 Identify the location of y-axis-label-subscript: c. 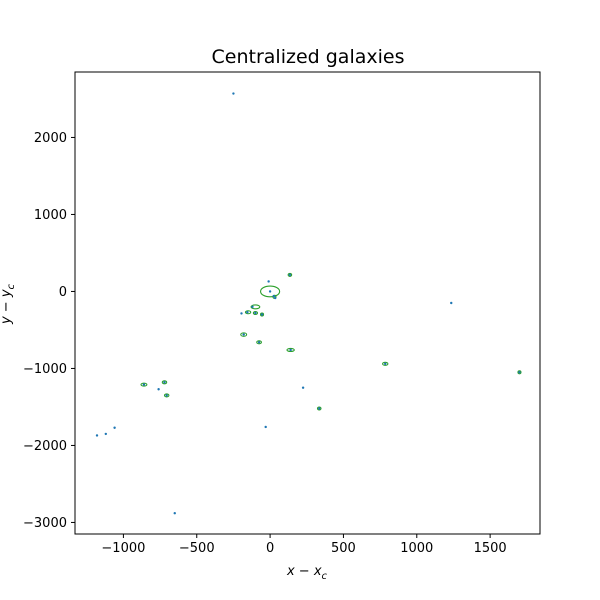
(11, 286).